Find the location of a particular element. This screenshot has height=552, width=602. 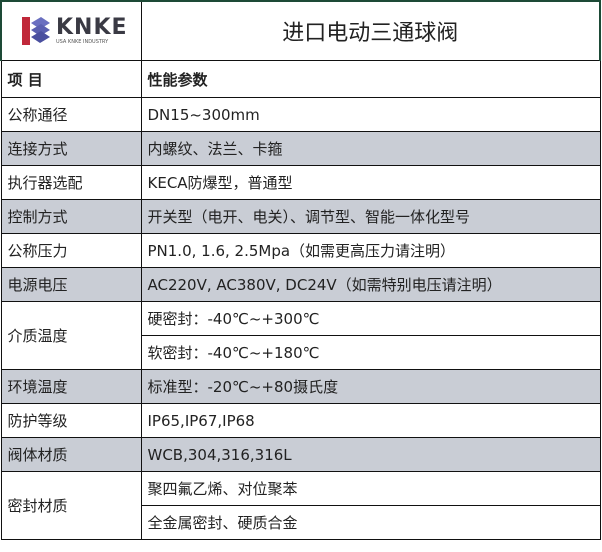

table-row: 执行器选配 KECA防爆型，普通型 is located at coordinates (300, 182).